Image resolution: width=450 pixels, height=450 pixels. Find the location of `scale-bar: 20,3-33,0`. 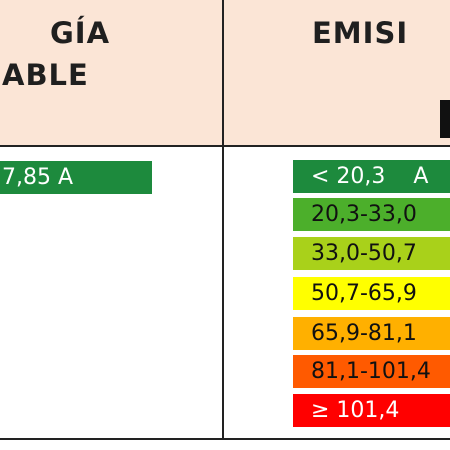

scale-bar: 20,3-33,0 is located at coordinates (371, 214).